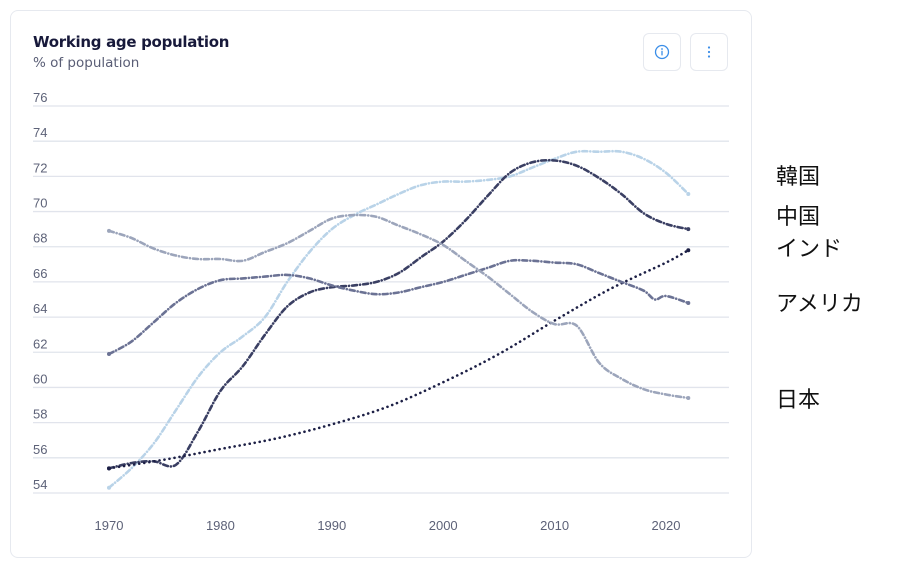  I want to click on y-tick-label: 60, so click(40, 378).